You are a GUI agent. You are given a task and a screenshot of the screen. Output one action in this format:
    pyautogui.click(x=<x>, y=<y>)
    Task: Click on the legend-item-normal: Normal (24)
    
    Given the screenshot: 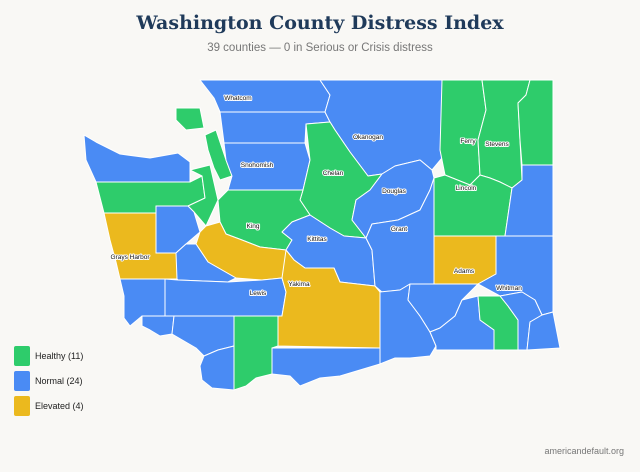 What is the action you would take?
    pyautogui.click(x=49, y=380)
    